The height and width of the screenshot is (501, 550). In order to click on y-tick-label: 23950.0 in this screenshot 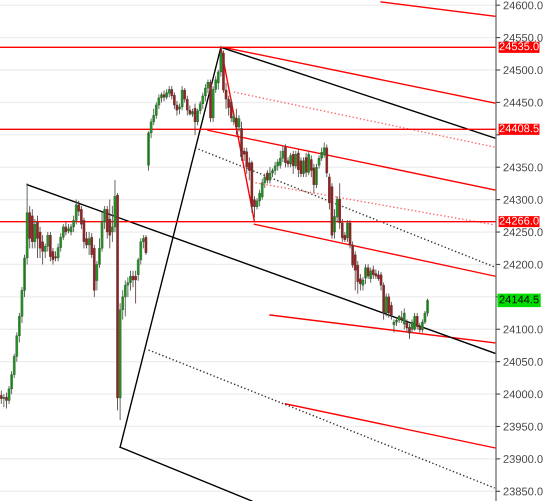, I will do `click(523, 426)`.